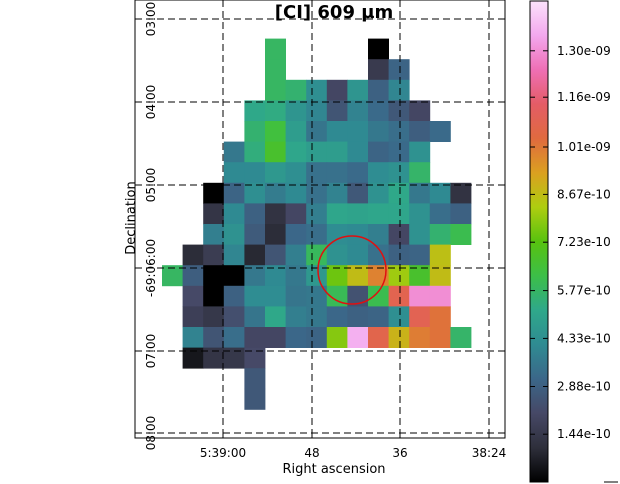 Image resolution: width=620 pixels, height=484 pixels. What do you see at coordinates (539, 241) in the screenshot?
I see `colorbar` at bounding box center [539, 241].